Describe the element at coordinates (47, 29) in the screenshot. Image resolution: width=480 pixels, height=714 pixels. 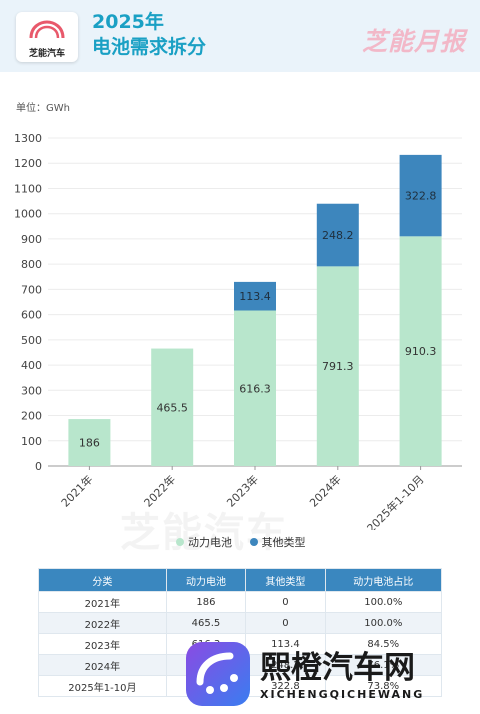
I see `logo-car-icon` at that location.